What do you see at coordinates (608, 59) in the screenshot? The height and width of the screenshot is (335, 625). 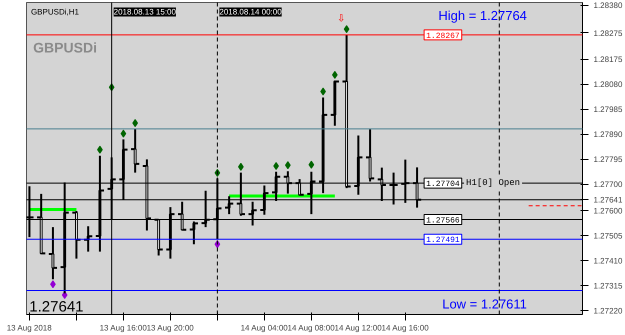 I see `y-tick-label: 1.28175` at bounding box center [608, 59].